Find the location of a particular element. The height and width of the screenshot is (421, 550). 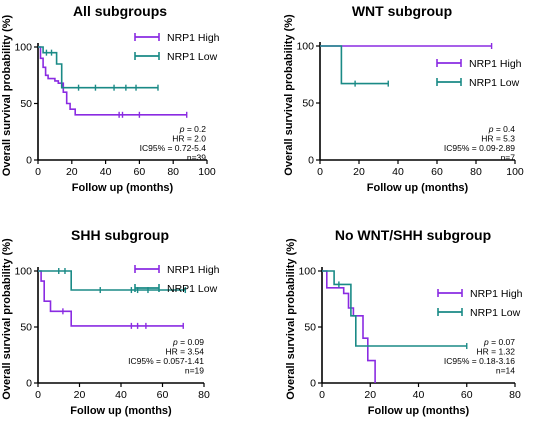

panel-title: SHH subgroup is located at coordinates (120, 235).